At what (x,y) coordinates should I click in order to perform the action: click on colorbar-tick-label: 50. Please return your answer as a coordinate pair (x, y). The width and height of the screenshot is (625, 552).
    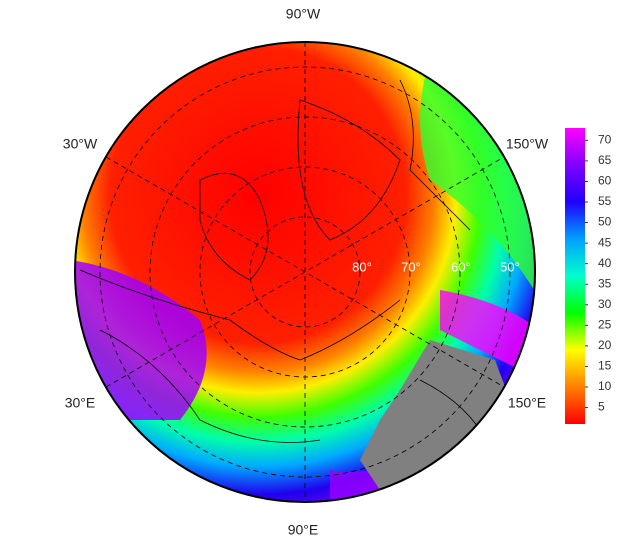
    Looking at the image, I should click on (605, 222).